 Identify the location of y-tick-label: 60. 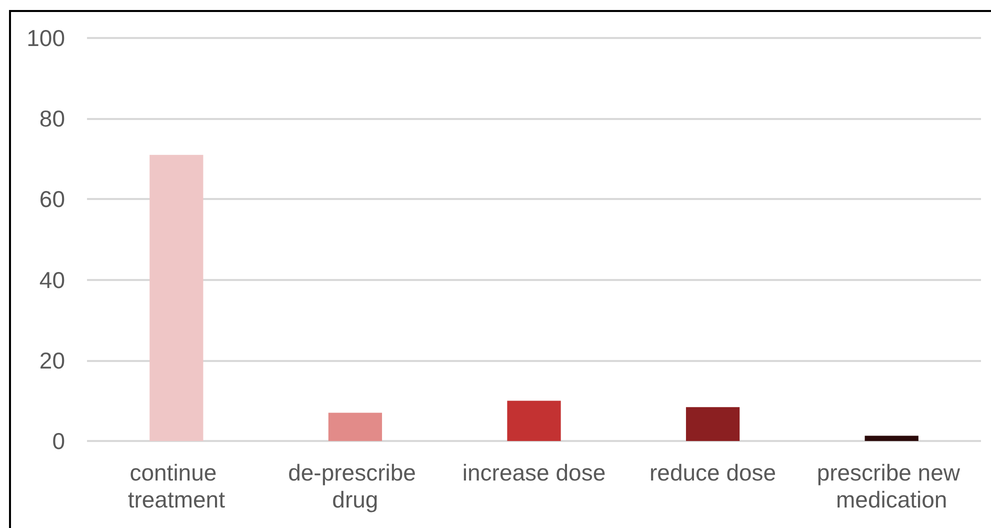
(52, 199).